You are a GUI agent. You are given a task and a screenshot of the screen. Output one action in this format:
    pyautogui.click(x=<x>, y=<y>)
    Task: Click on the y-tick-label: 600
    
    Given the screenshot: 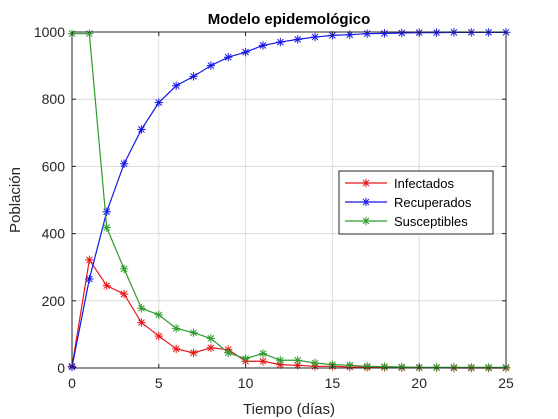 What is the action you would take?
    pyautogui.click(x=54, y=166)
    